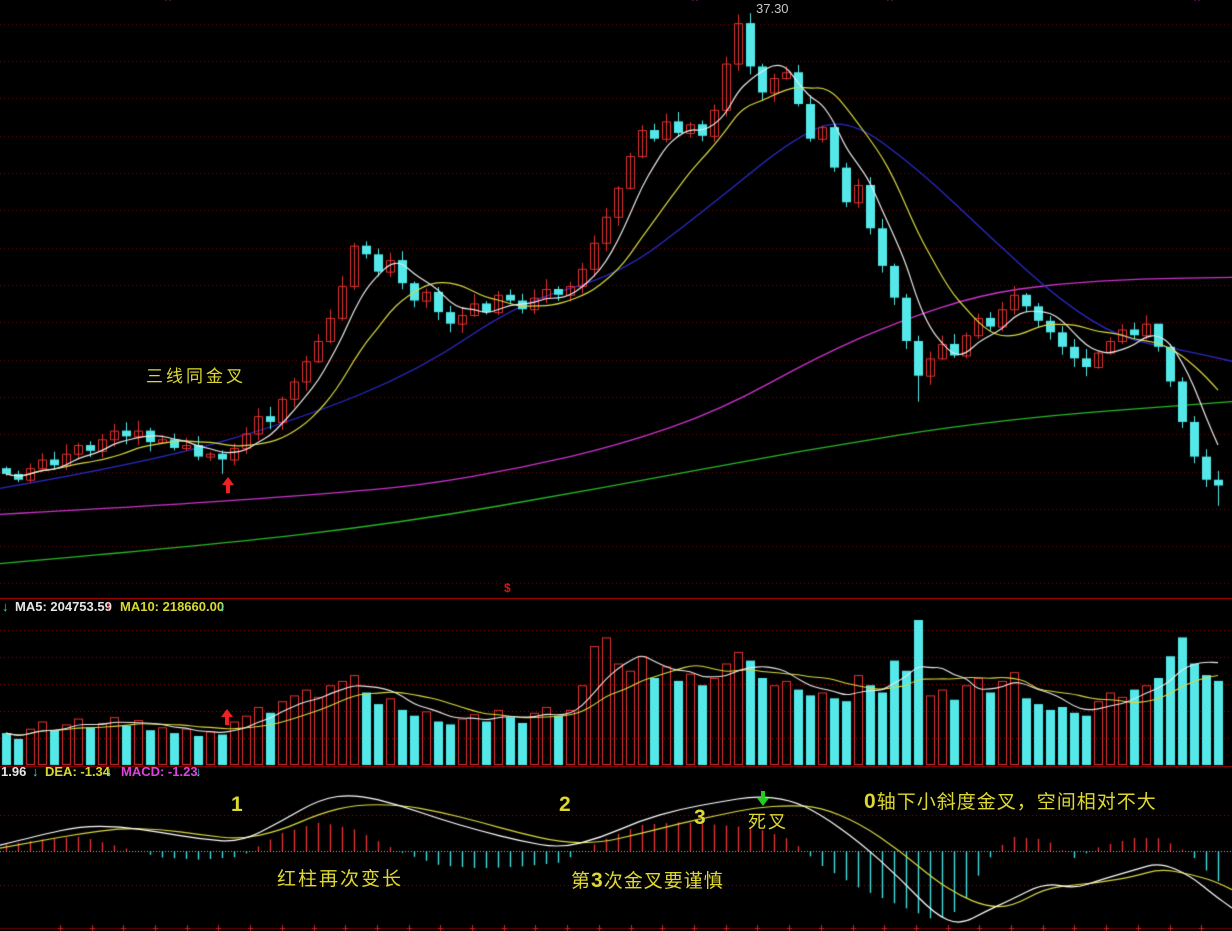  Describe the element at coordinates (35, 771) in the screenshot. I see `dif-down-arrow-icon: ↓` at that location.